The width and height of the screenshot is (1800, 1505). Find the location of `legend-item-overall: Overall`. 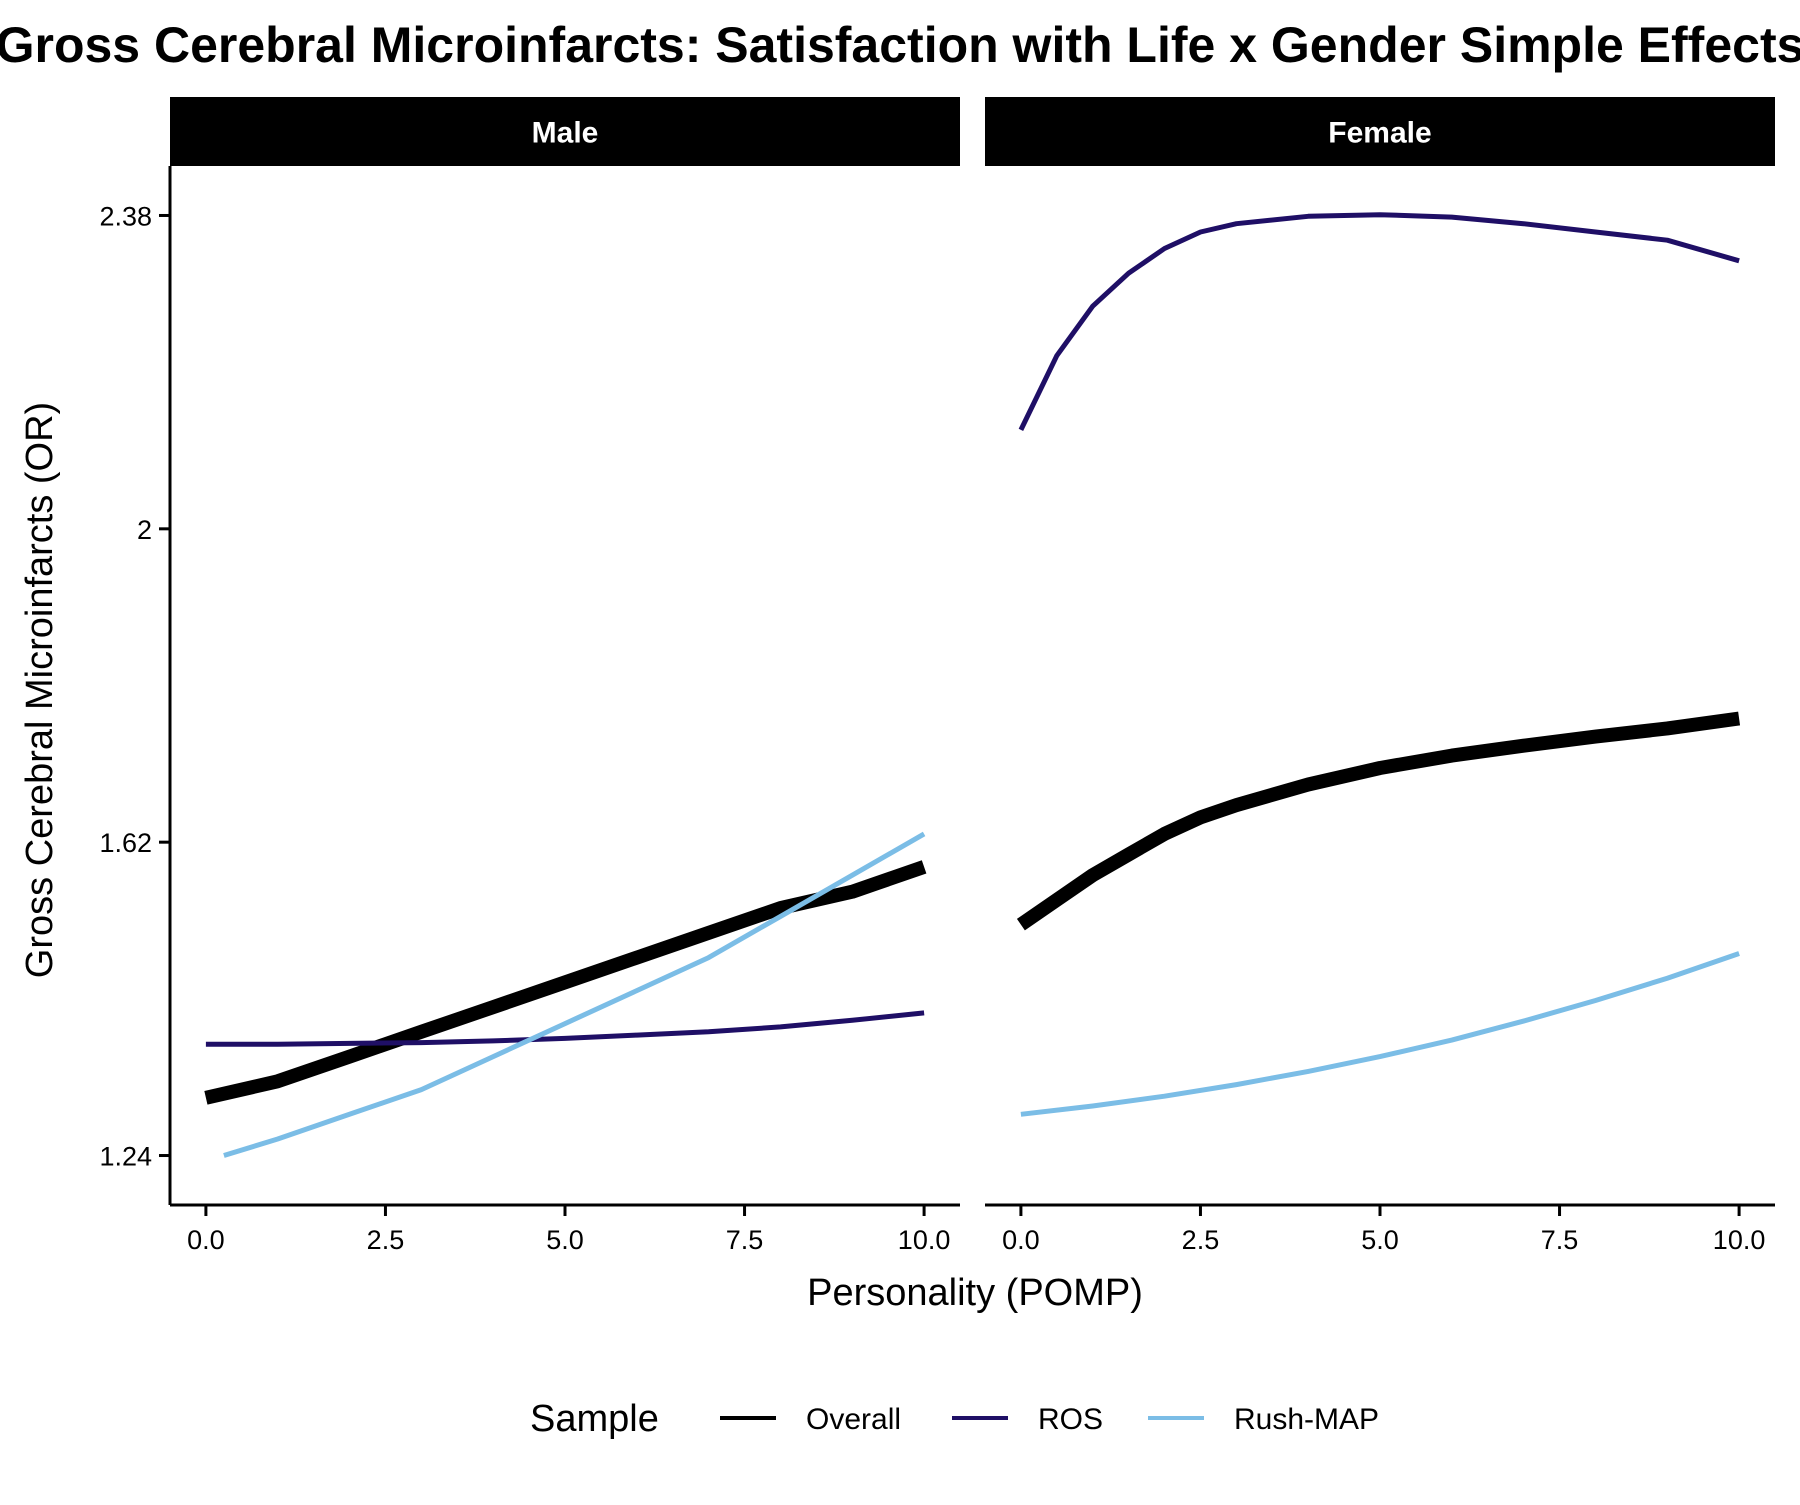

legend-item-overall: Overall is located at coordinates (810, 1419).